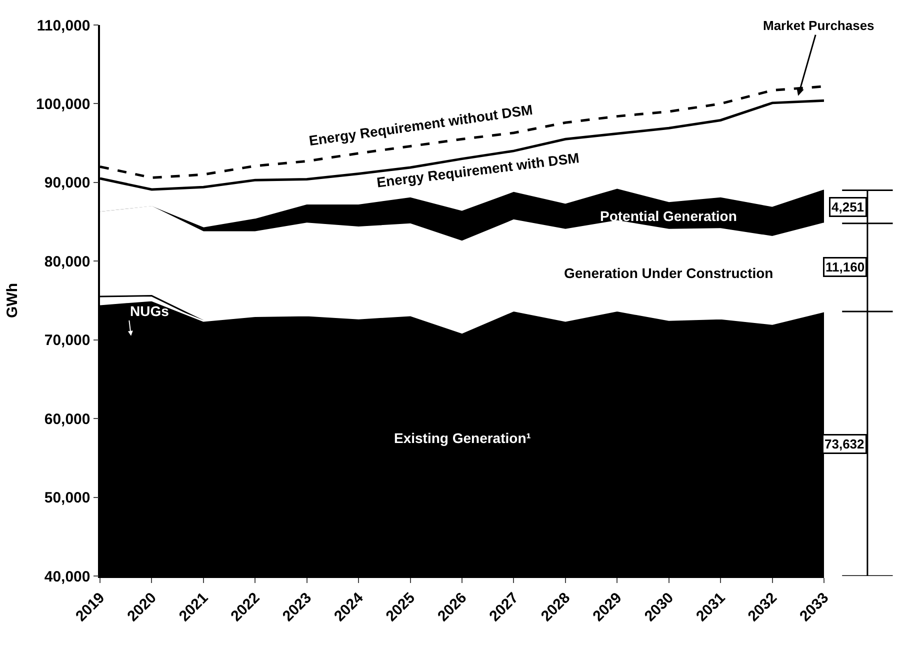  I want to click on y-tick-label: 60,000, so click(67, 419).